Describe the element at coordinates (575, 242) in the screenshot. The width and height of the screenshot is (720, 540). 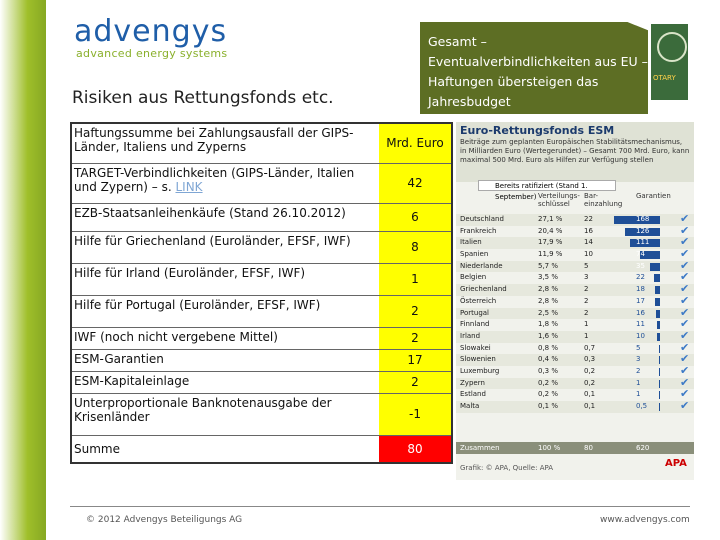
I see `esm-country-row: Italien 17,9 % 14 111 ✔` at that location.